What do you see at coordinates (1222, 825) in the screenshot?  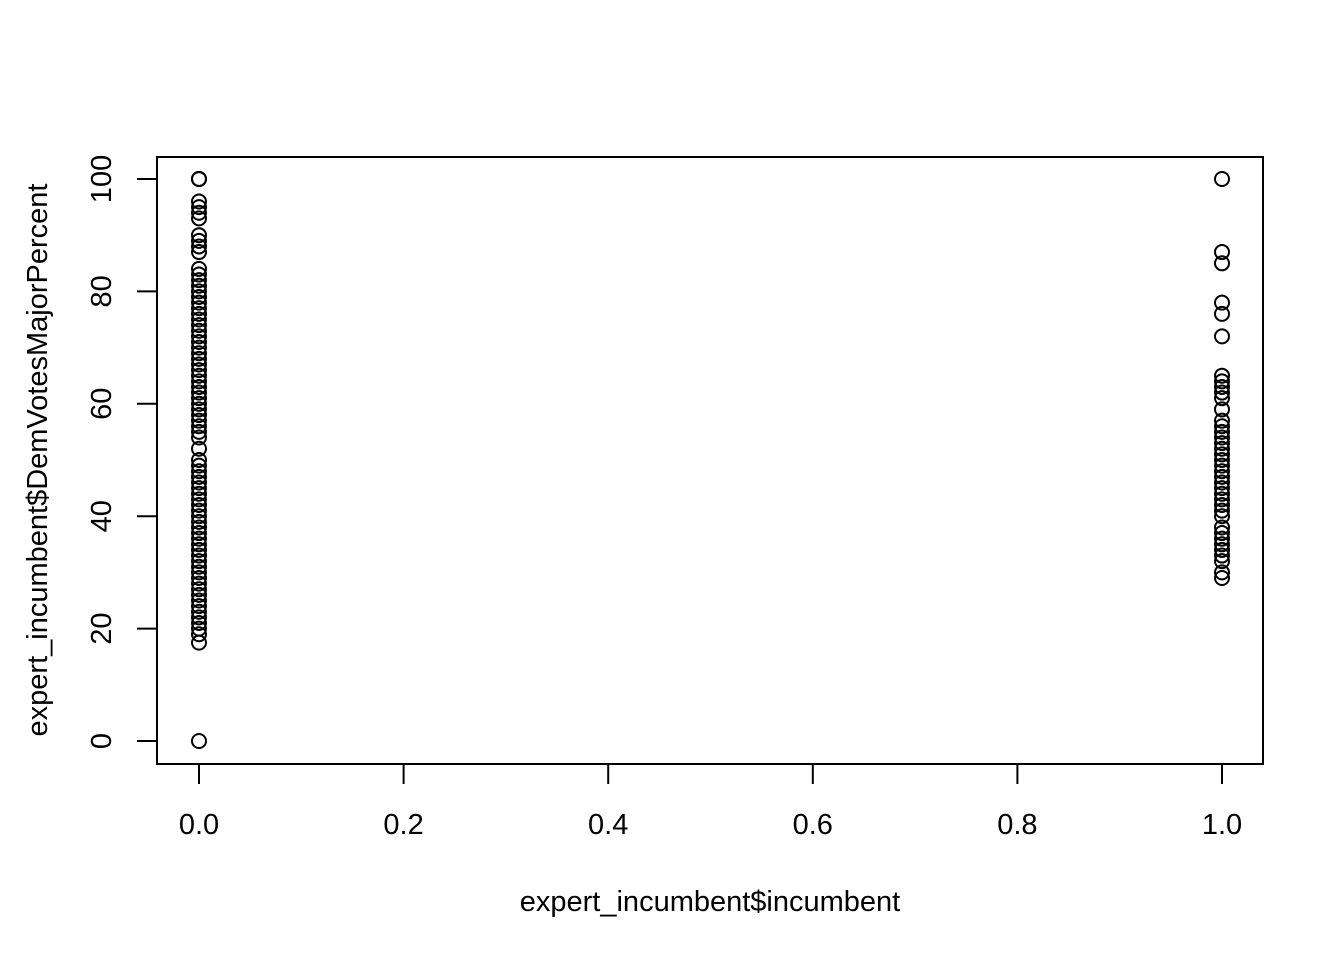 I see `x-tick-label: 1.0` at bounding box center [1222, 825].